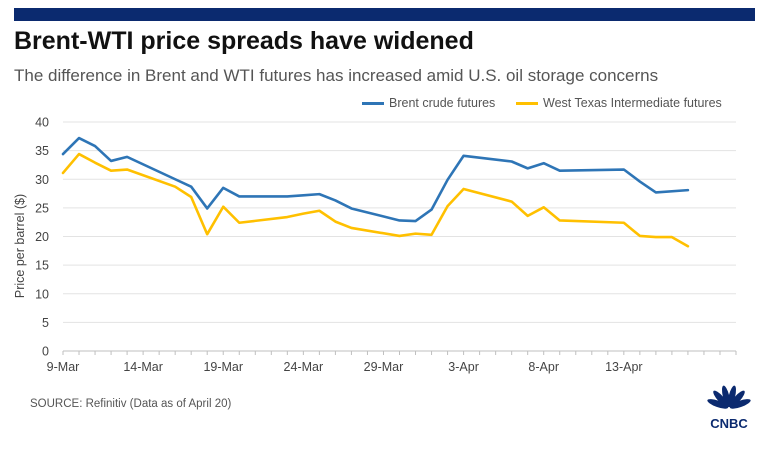  I want to click on x-tick-label: 8-Apr, so click(543, 367).